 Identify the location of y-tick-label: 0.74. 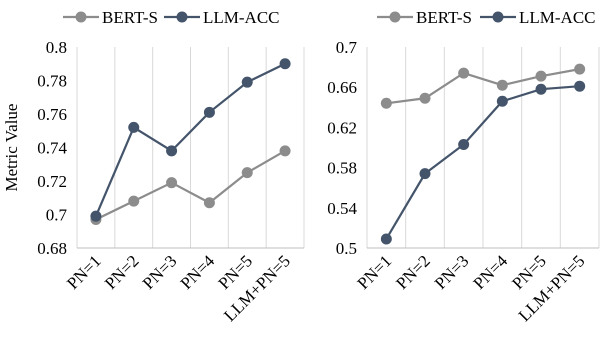
(52, 148).